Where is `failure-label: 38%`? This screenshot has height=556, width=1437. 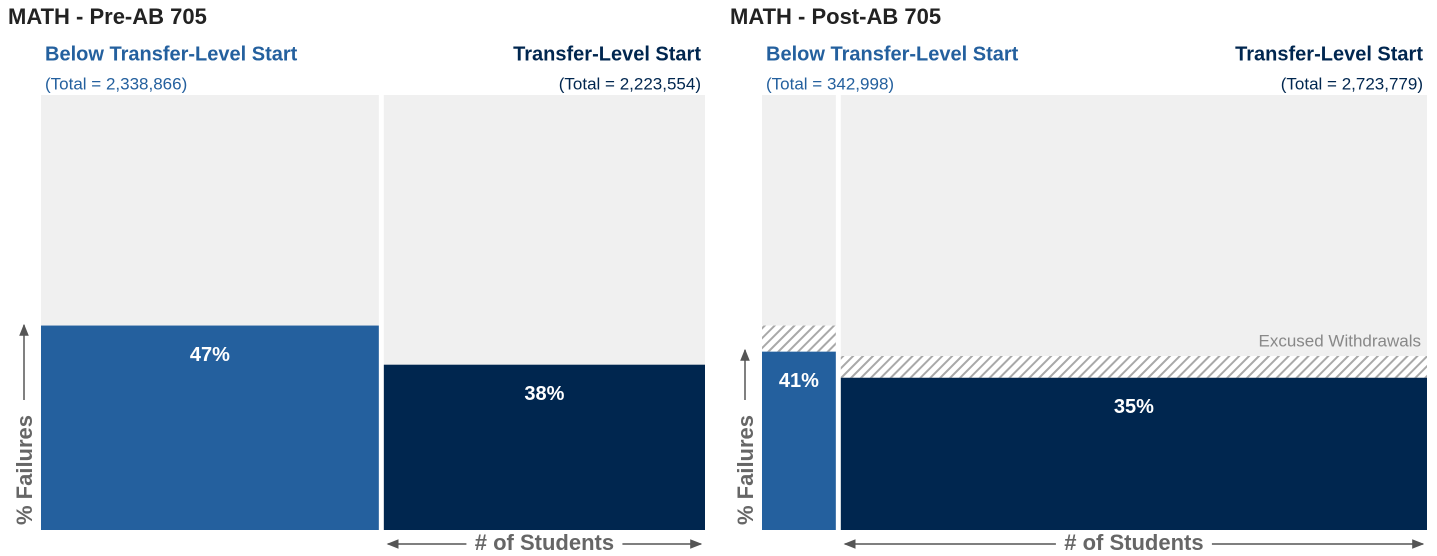
failure-label: 38% is located at coordinates (544, 394).